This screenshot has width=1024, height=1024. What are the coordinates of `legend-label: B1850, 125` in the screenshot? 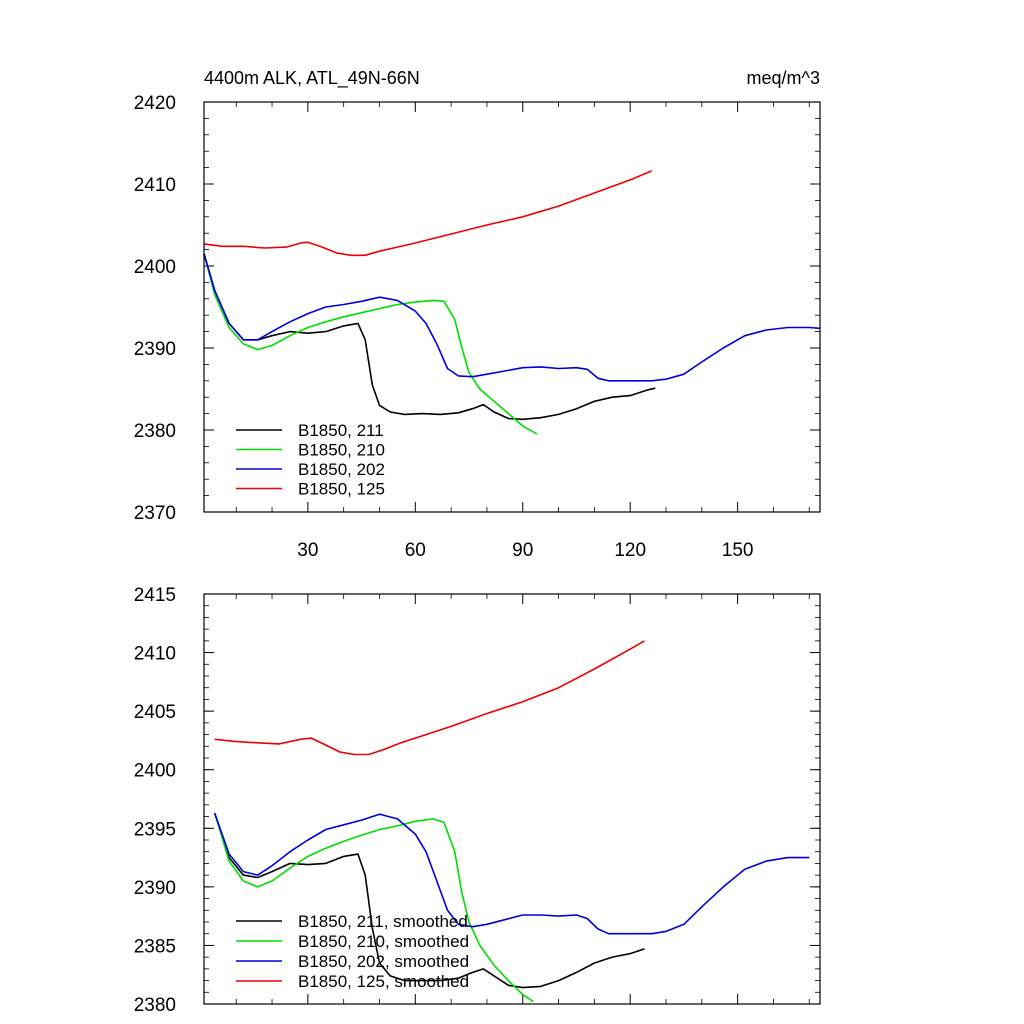 It's located at (341, 489).